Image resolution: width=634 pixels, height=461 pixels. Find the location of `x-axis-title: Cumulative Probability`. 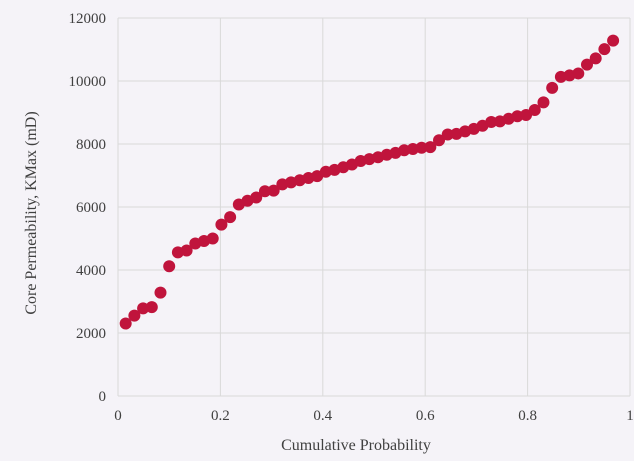

x-axis-title: Cumulative Probability is located at coordinates (356, 445).